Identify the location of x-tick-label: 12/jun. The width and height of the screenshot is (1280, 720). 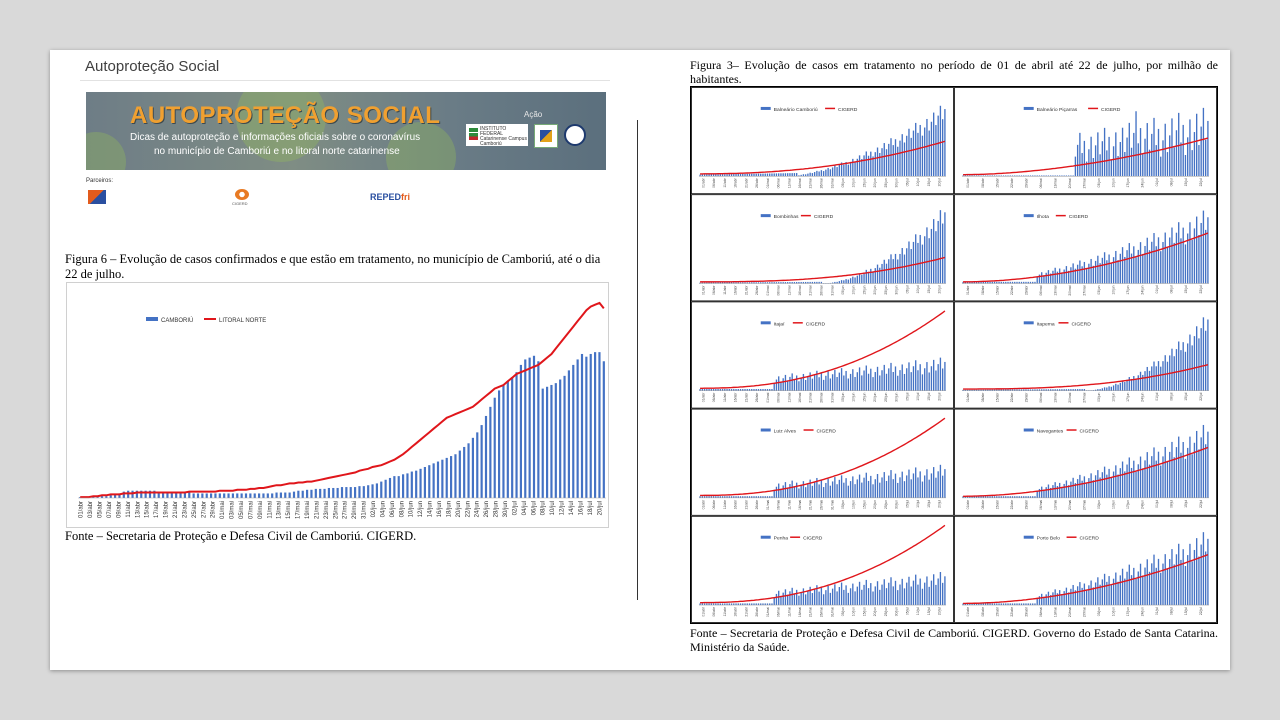
(421, 509).